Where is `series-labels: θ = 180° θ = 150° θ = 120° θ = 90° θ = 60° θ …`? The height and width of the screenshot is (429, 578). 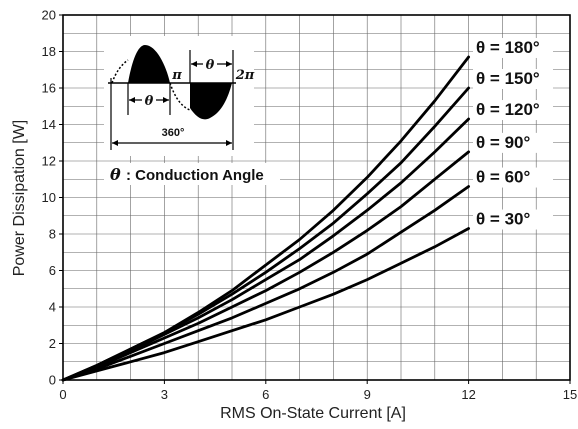 series-labels: θ = 180° θ = 150° θ = 120° θ = 90° θ = 60° θ … is located at coordinates (513, 133).